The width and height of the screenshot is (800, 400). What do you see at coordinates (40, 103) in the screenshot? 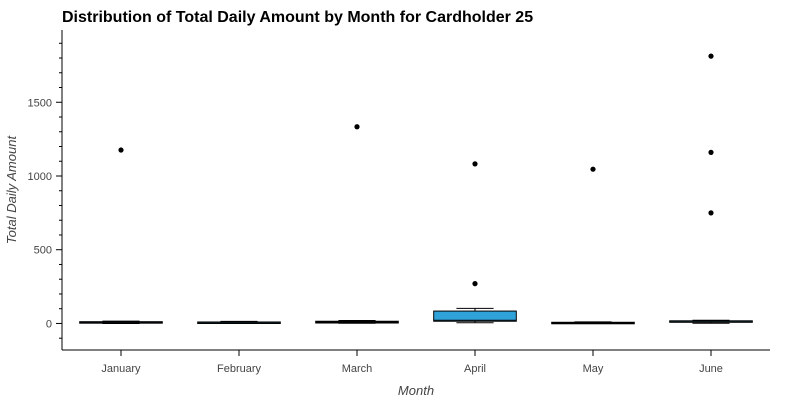
I see `y-tick-label: 1500` at bounding box center [40, 103].